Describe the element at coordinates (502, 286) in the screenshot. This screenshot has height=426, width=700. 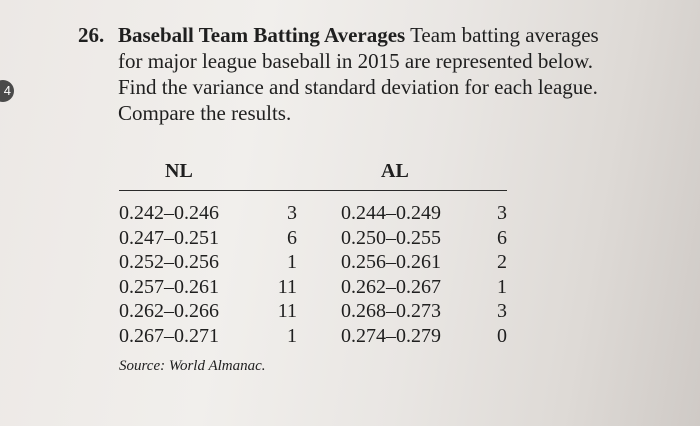
I see `al-count-cell: 1` at that location.